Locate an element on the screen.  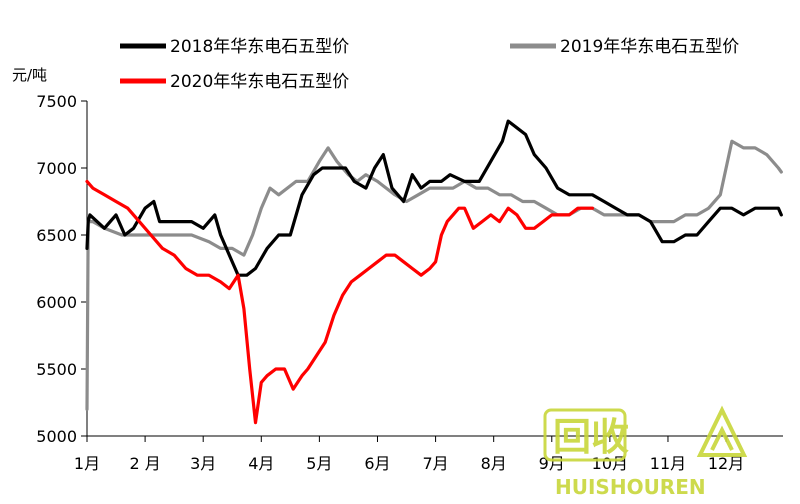
watermark-recycle-icon is located at coordinates (722, 431).